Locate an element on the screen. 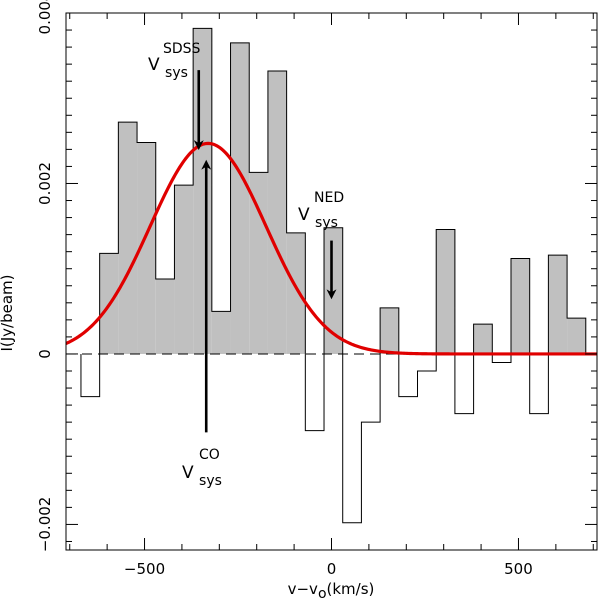  annotation-vsys-co-label: V is located at coordinates (188, 473).